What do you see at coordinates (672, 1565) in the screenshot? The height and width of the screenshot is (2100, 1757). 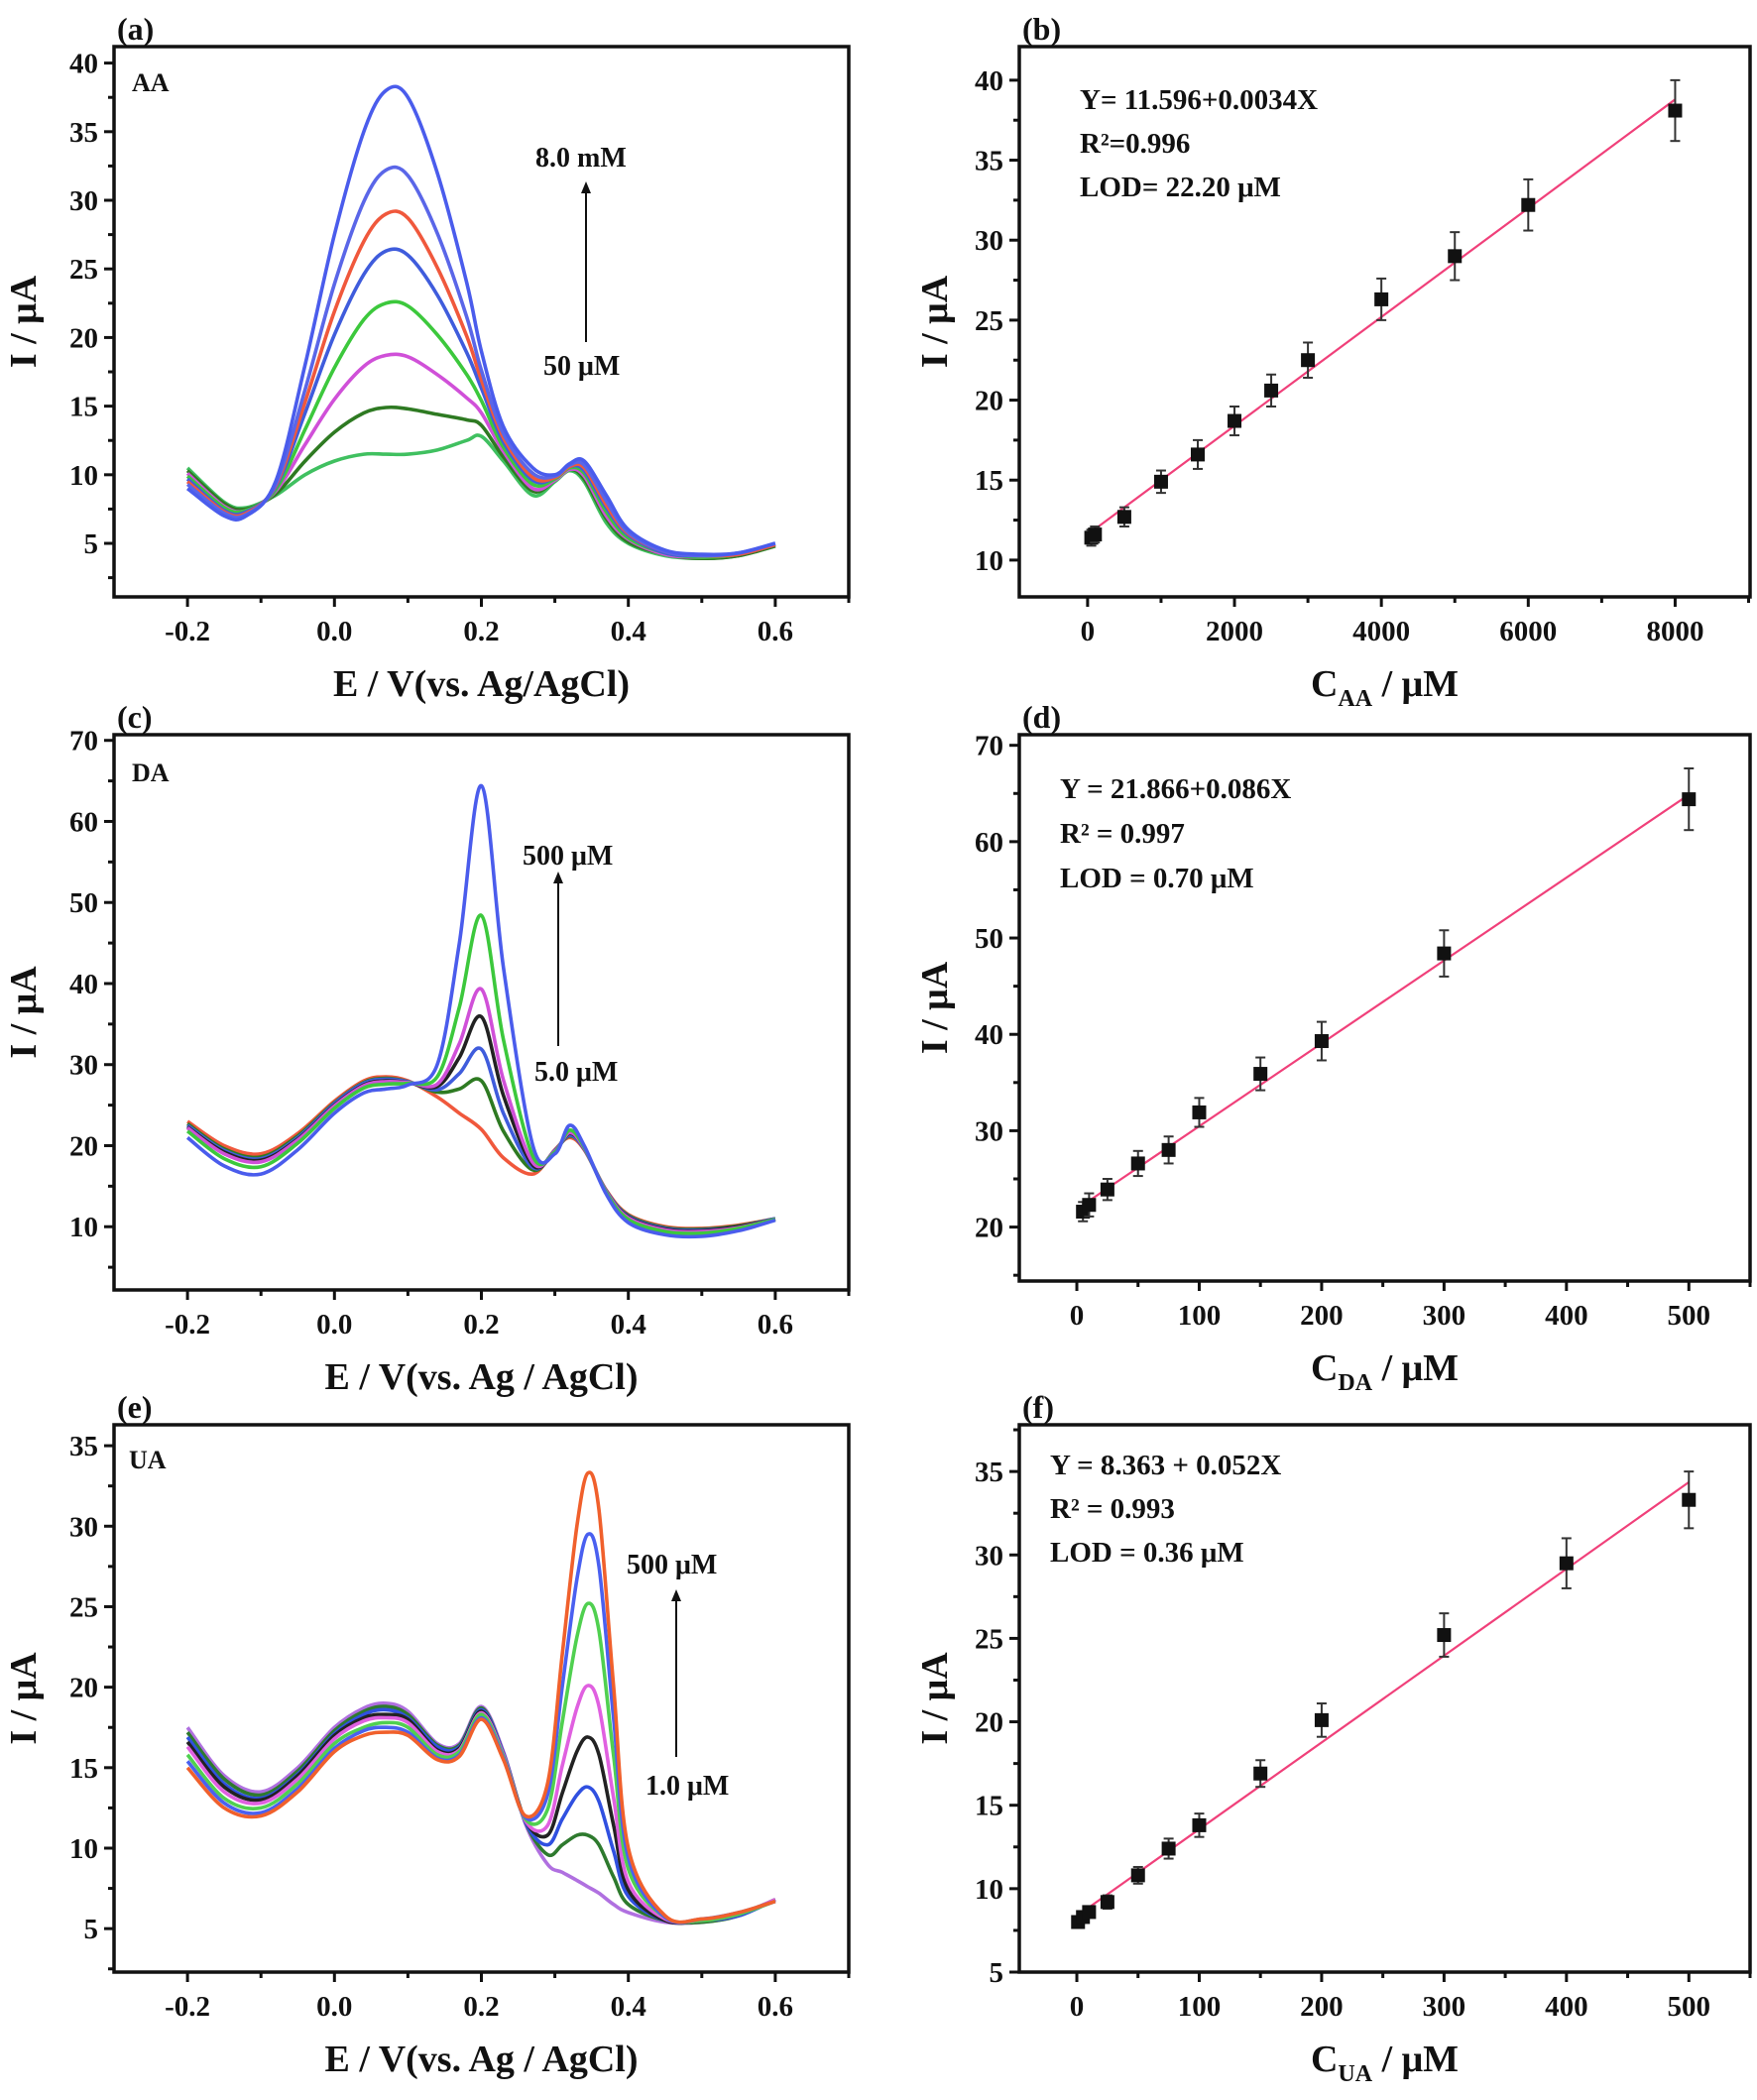 I see `arrow-top-label: 500 μM` at bounding box center [672, 1565].